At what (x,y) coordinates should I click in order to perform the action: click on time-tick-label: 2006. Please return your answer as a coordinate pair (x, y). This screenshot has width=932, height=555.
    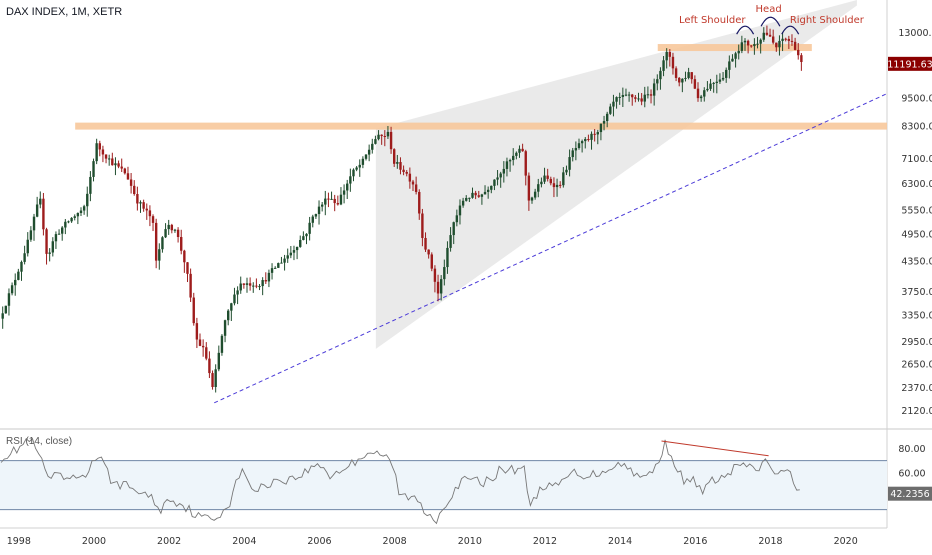
    Looking at the image, I should click on (319, 541).